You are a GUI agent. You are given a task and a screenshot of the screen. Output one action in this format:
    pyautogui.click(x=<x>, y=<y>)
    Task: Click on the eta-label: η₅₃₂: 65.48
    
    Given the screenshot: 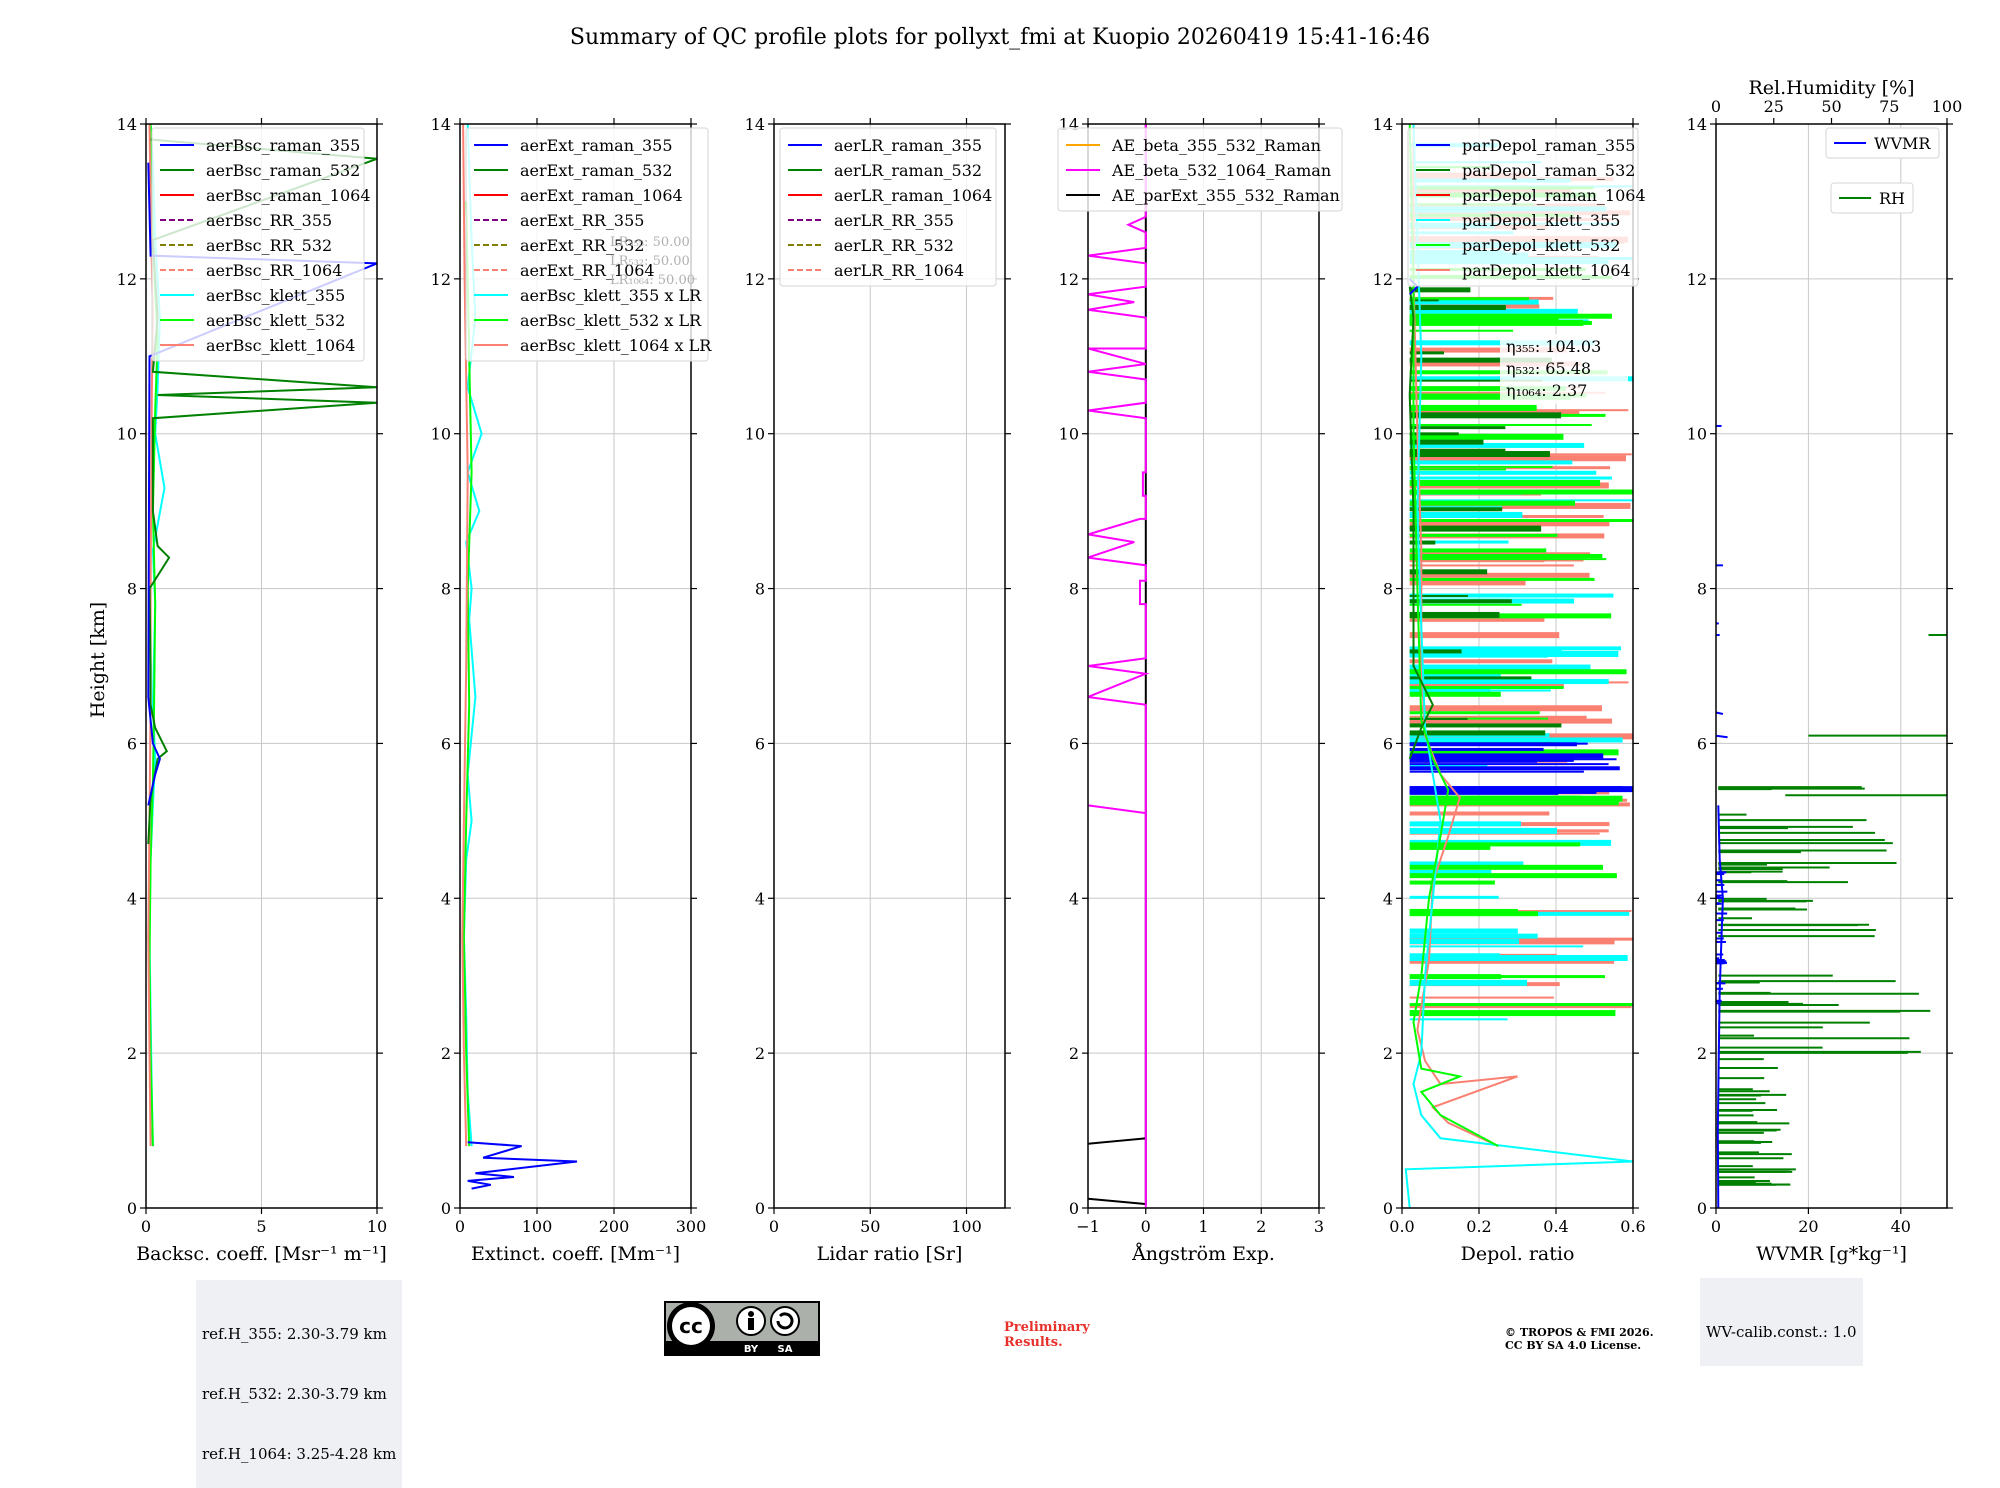 What is the action you would take?
    pyautogui.click(x=1548, y=368)
    